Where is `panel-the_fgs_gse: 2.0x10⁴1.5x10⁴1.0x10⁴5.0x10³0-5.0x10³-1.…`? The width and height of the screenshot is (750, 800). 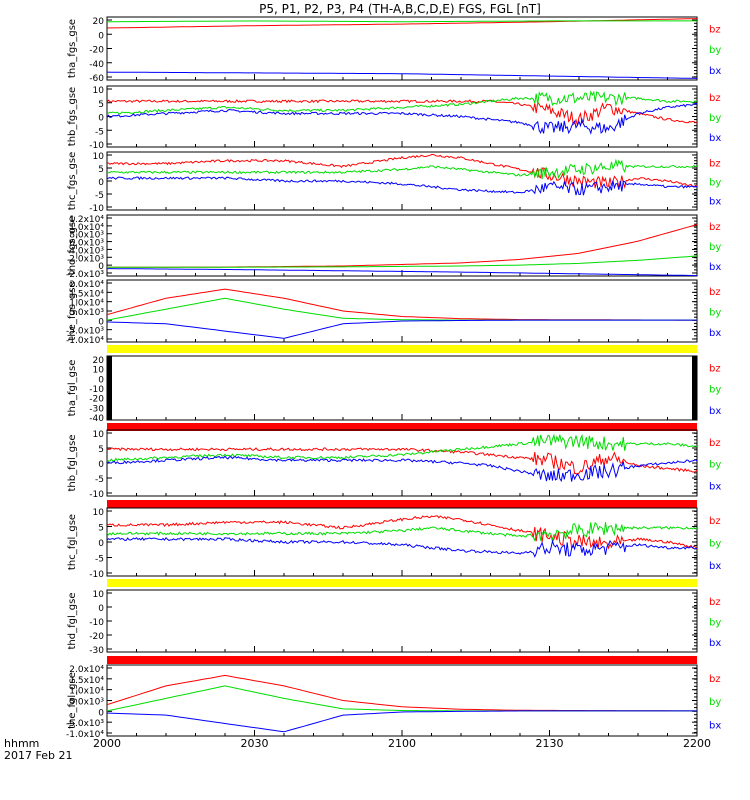
panel-the_fgs_gse: 2.0x10⁴1.5x10⁴1.0x10⁴5.0x10³0-5.0x10³-1.… is located at coordinates (393, 312).